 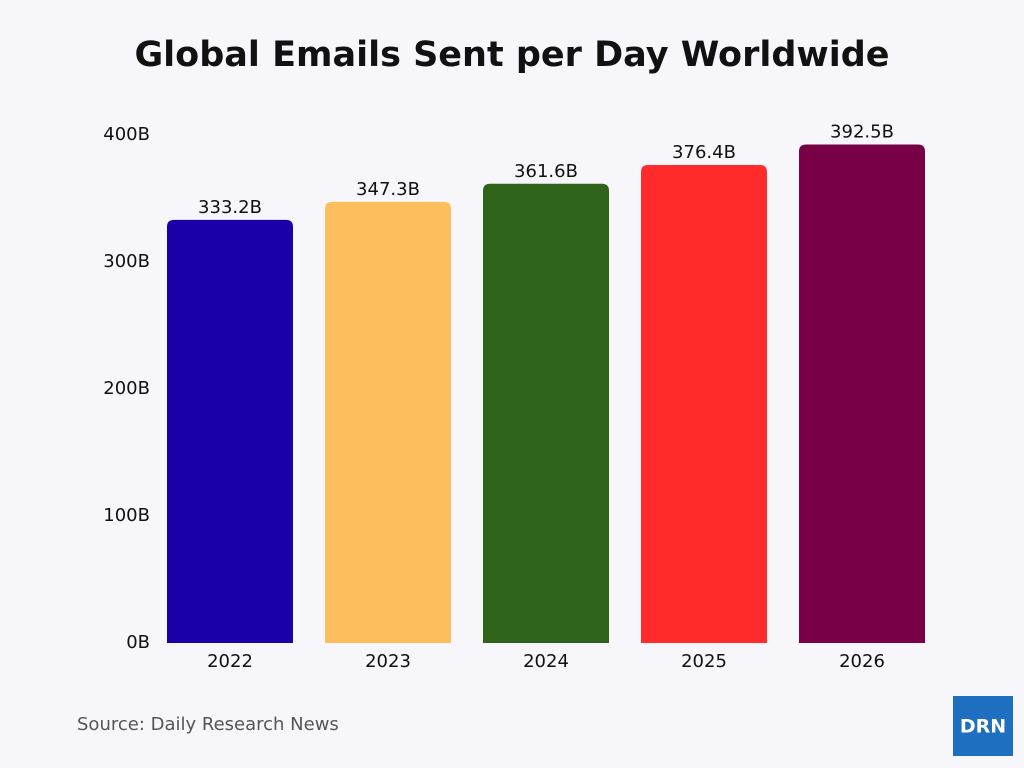 What do you see at coordinates (126, 134) in the screenshot?
I see `y-tick-label: 400B` at bounding box center [126, 134].